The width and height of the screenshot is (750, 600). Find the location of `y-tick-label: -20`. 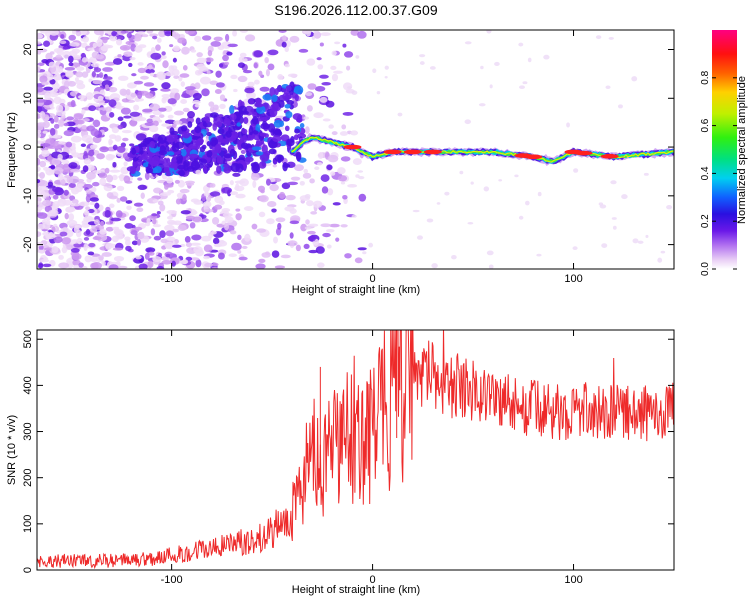

y-tick-label: -20 is located at coordinates (28, 245).